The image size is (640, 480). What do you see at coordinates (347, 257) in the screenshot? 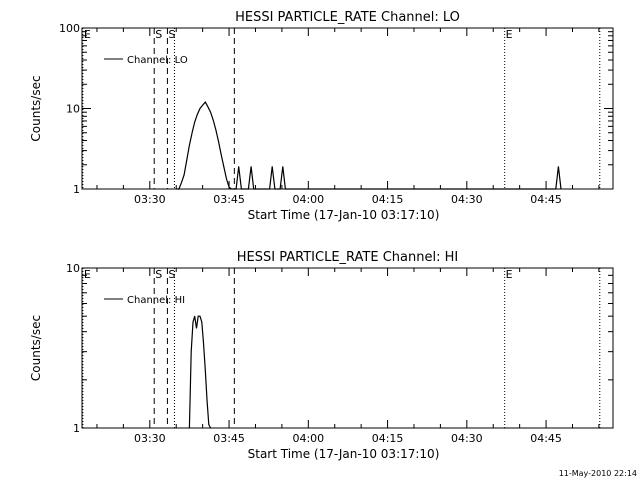
I see `chart-title: HESSI PARTICLE_RATE Channel: HI` at bounding box center [347, 257].